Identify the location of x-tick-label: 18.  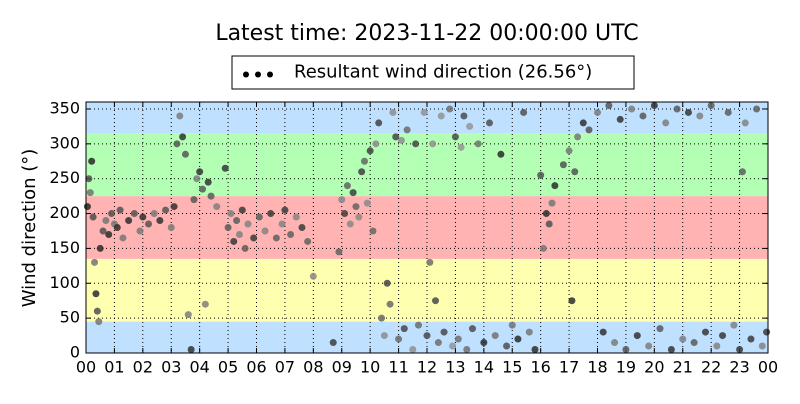
(597, 367).